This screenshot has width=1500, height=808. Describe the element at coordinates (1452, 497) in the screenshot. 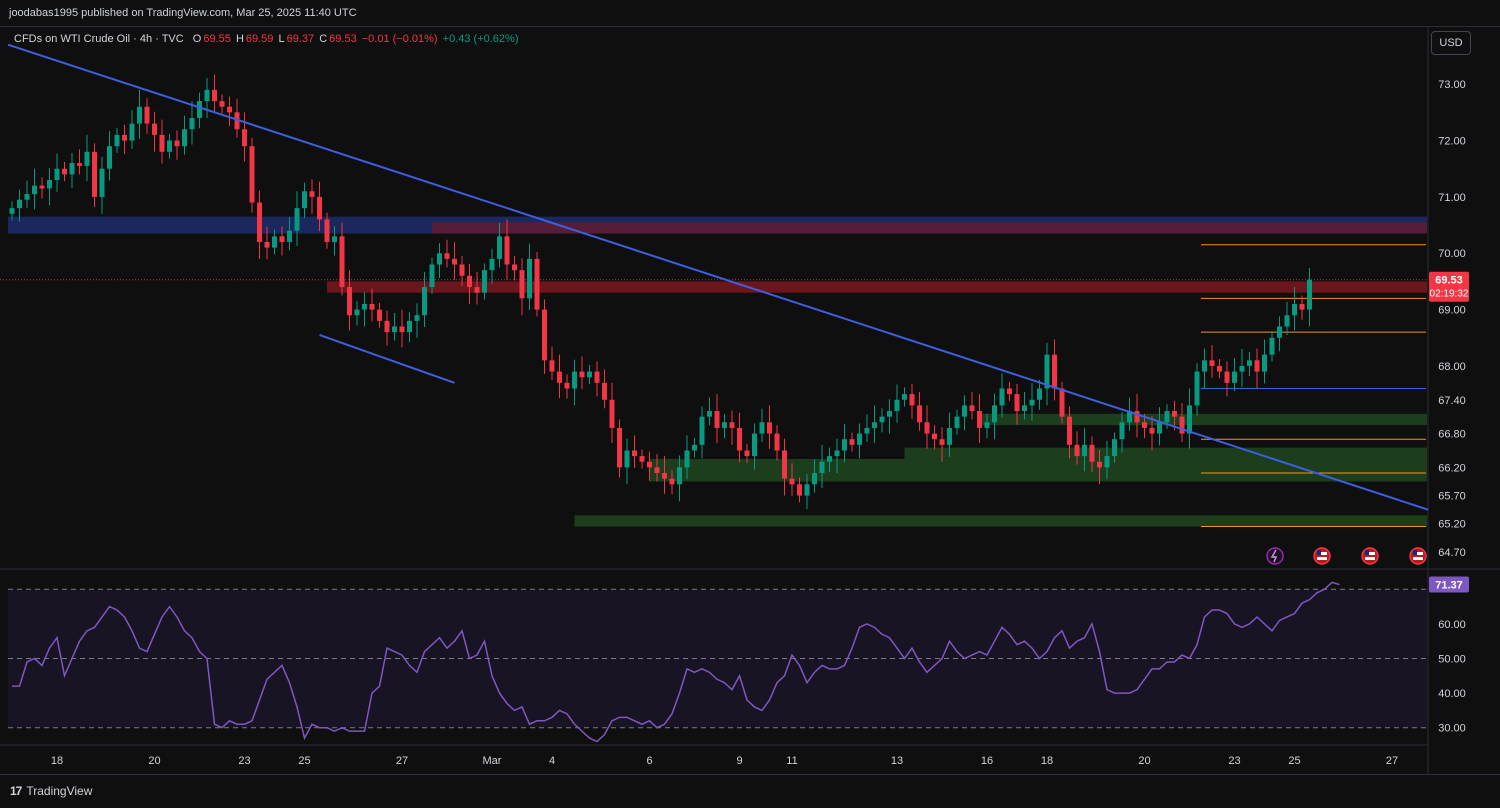

I see `price-axis-tick-label: 65.70` at that location.